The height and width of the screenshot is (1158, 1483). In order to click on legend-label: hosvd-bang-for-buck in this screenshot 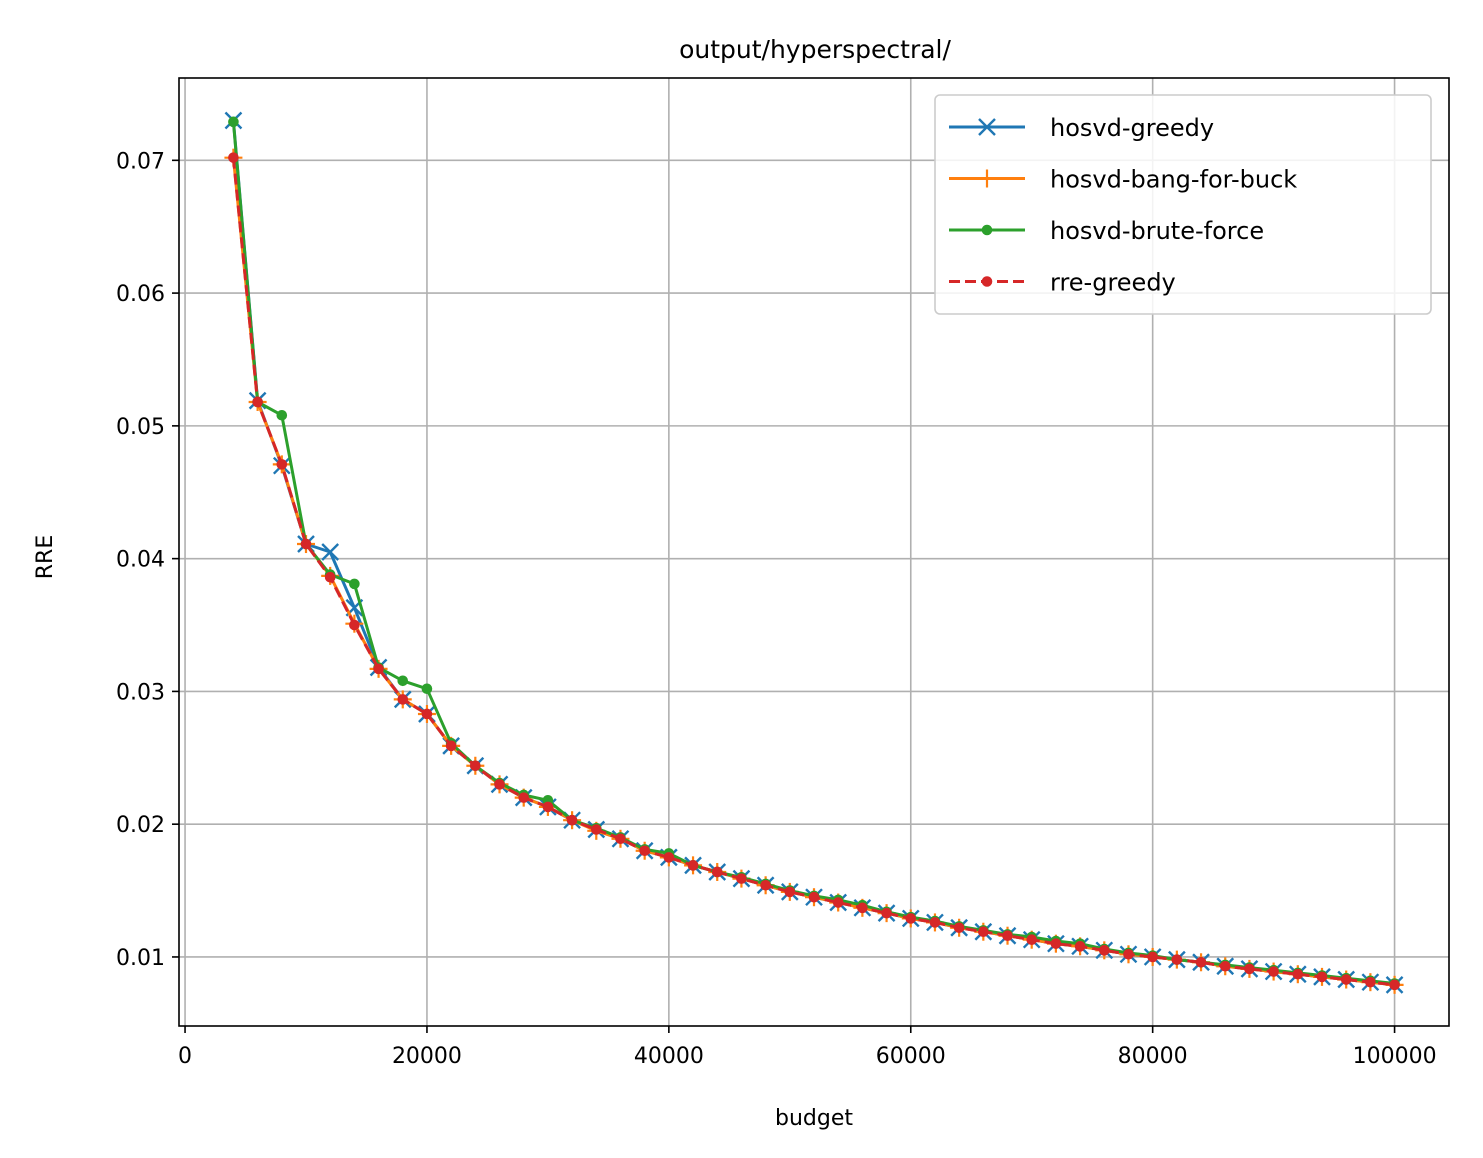, I will do `click(1173, 180)`.